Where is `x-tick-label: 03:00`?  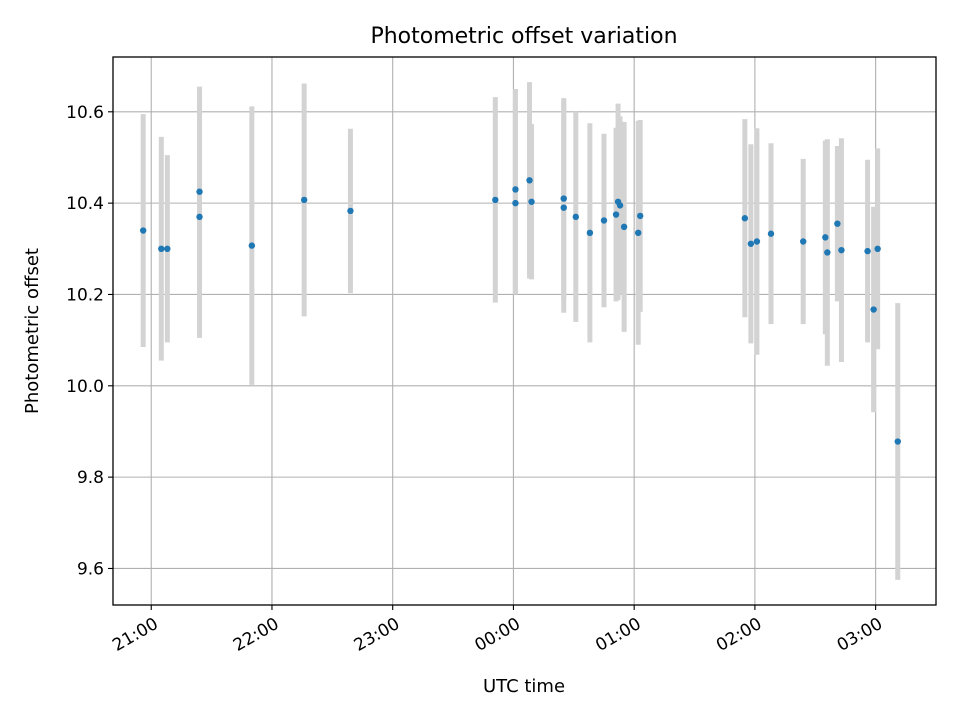
x-tick-label: 03:00 is located at coordinates (860, 635).